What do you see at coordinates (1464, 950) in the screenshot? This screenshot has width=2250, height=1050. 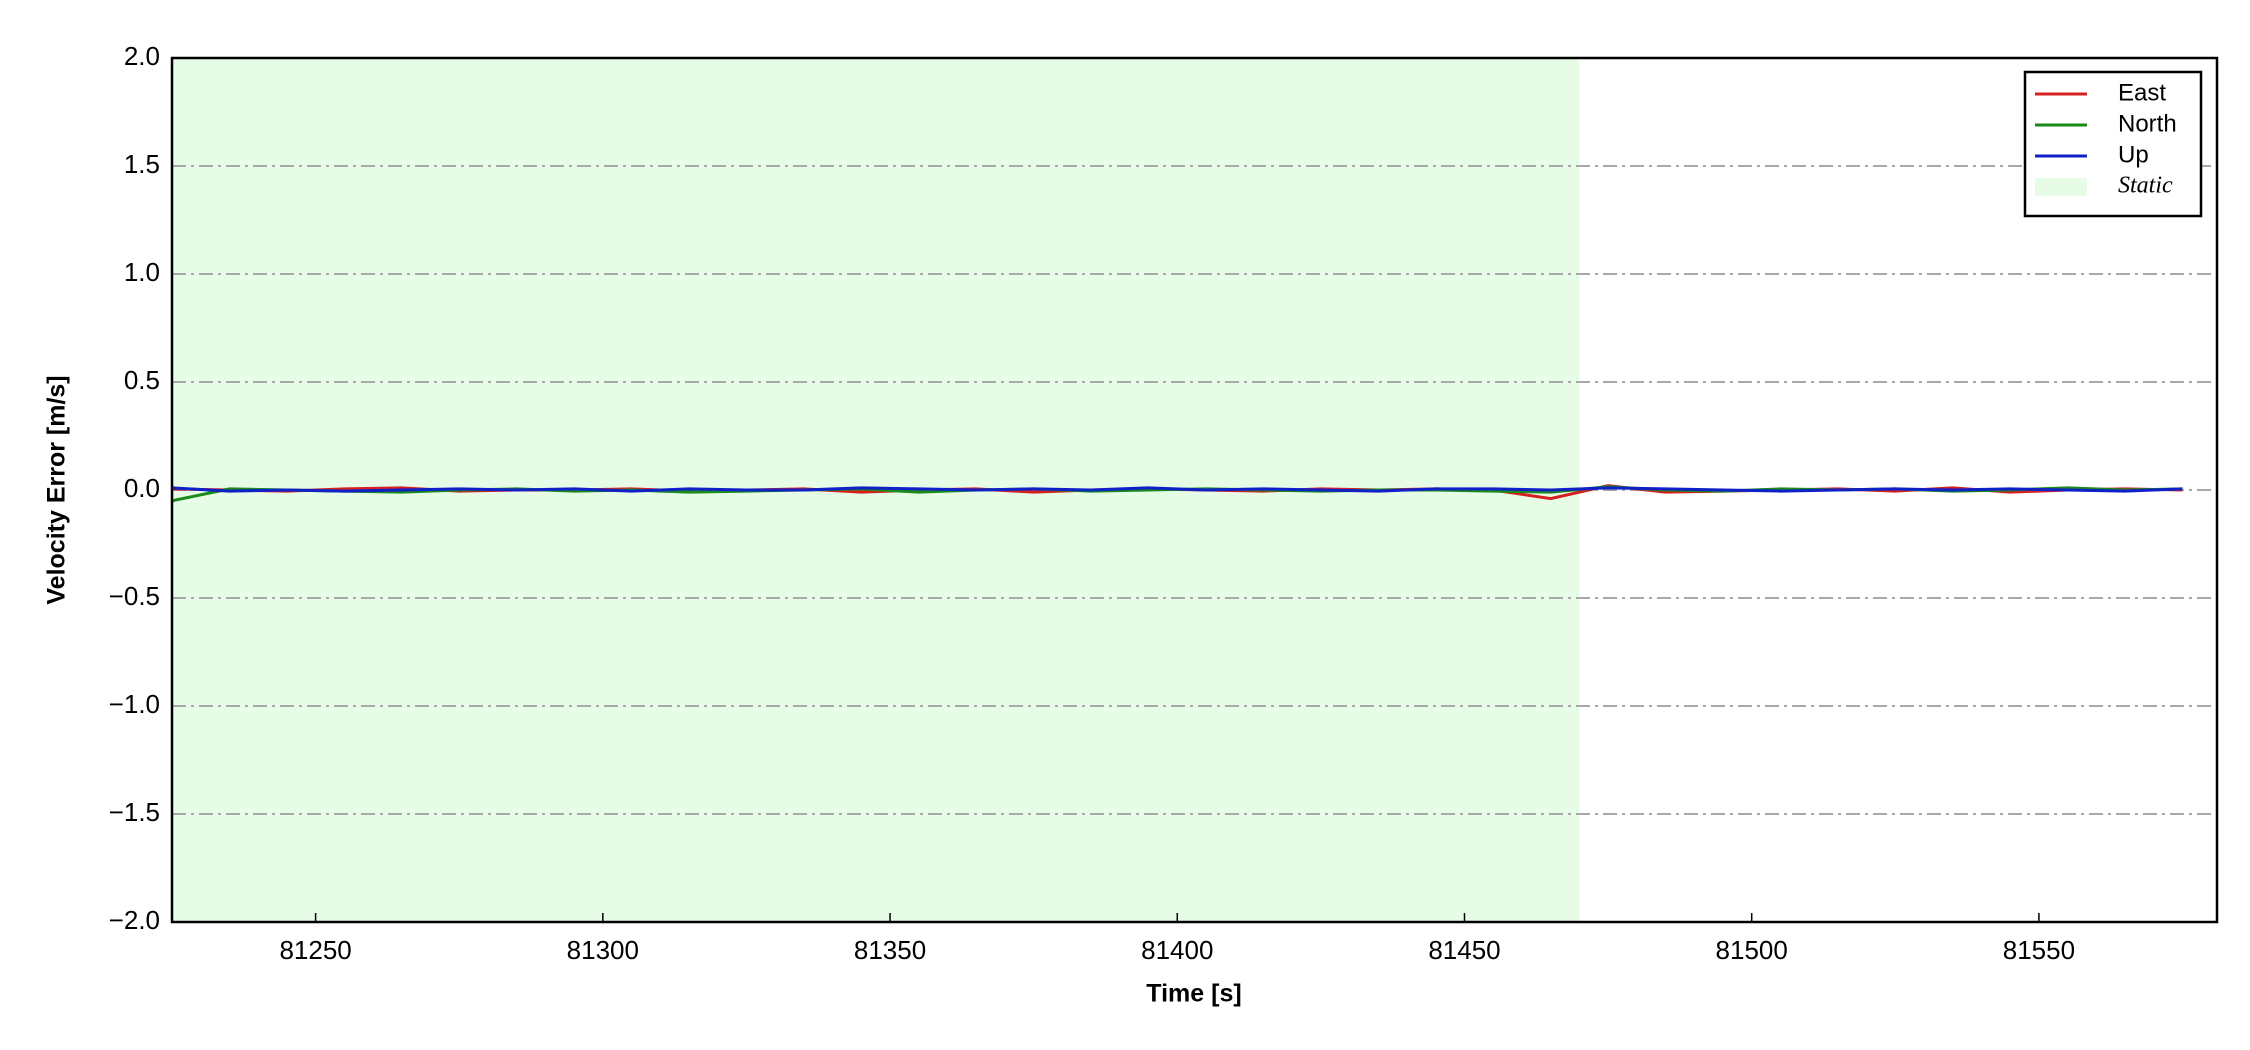 I see `x-tick-label: 81450` at bounding box center [1464, 950].